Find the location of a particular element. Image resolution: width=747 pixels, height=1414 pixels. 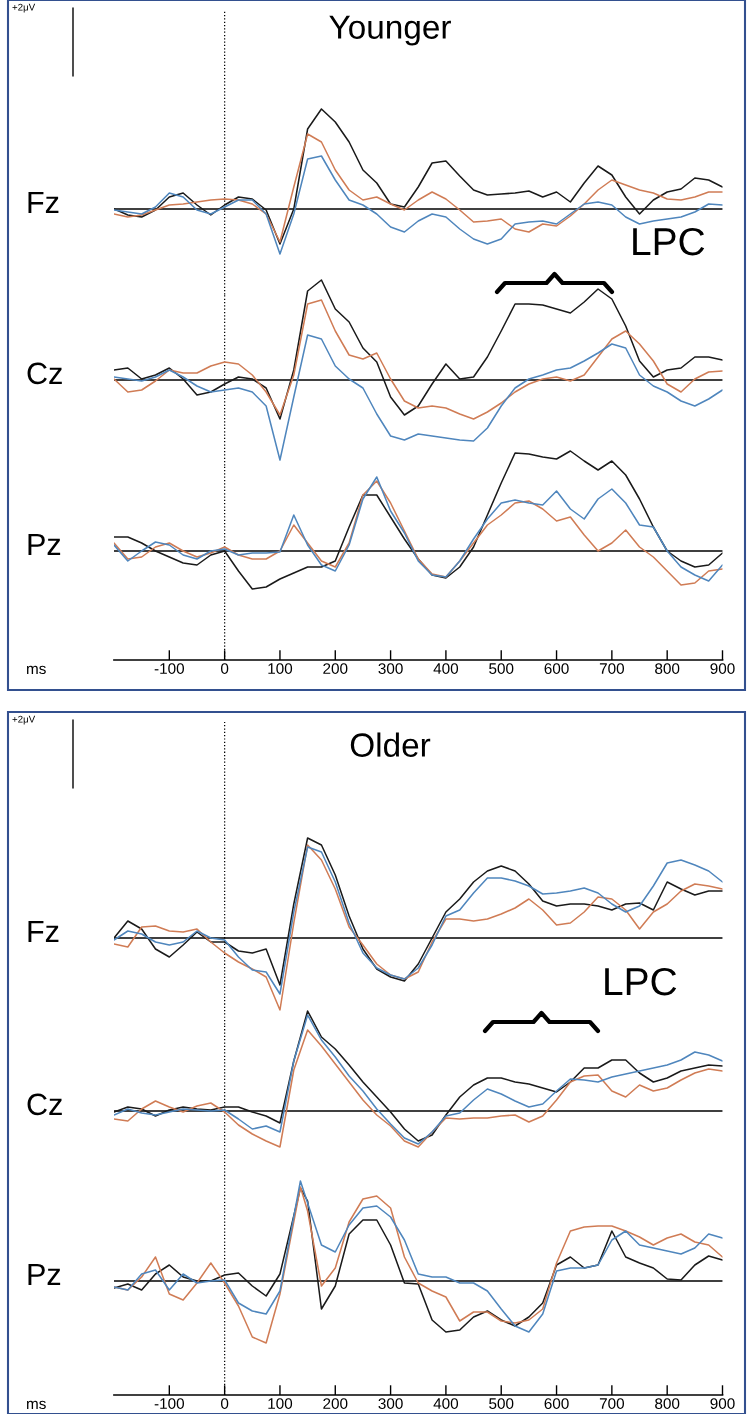

chart-title: Younger is located at coordinates (390, 30).